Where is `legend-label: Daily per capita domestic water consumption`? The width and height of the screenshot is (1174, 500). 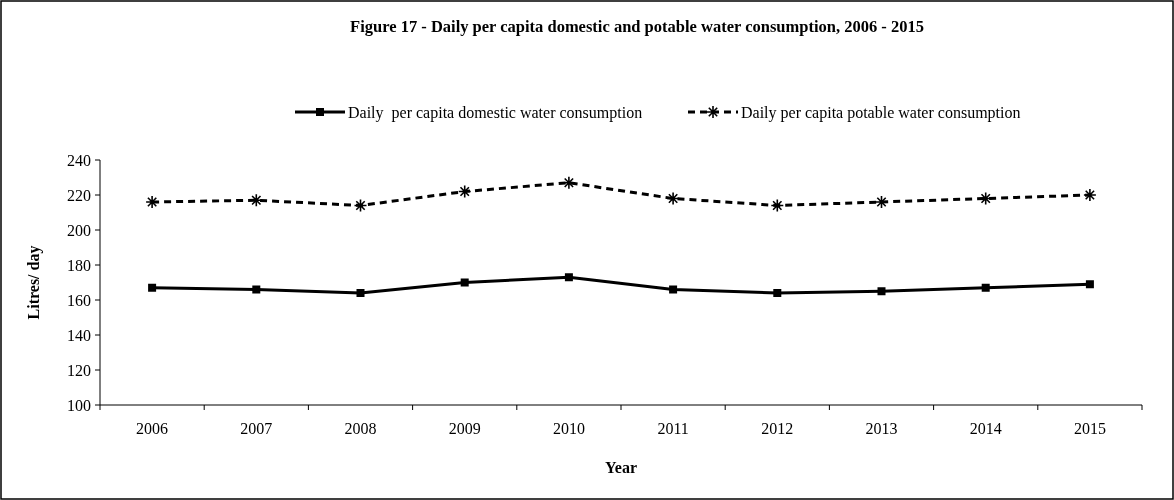 legend-label: Daily per capita domestic water consumption is located at coordinates (495, 112).